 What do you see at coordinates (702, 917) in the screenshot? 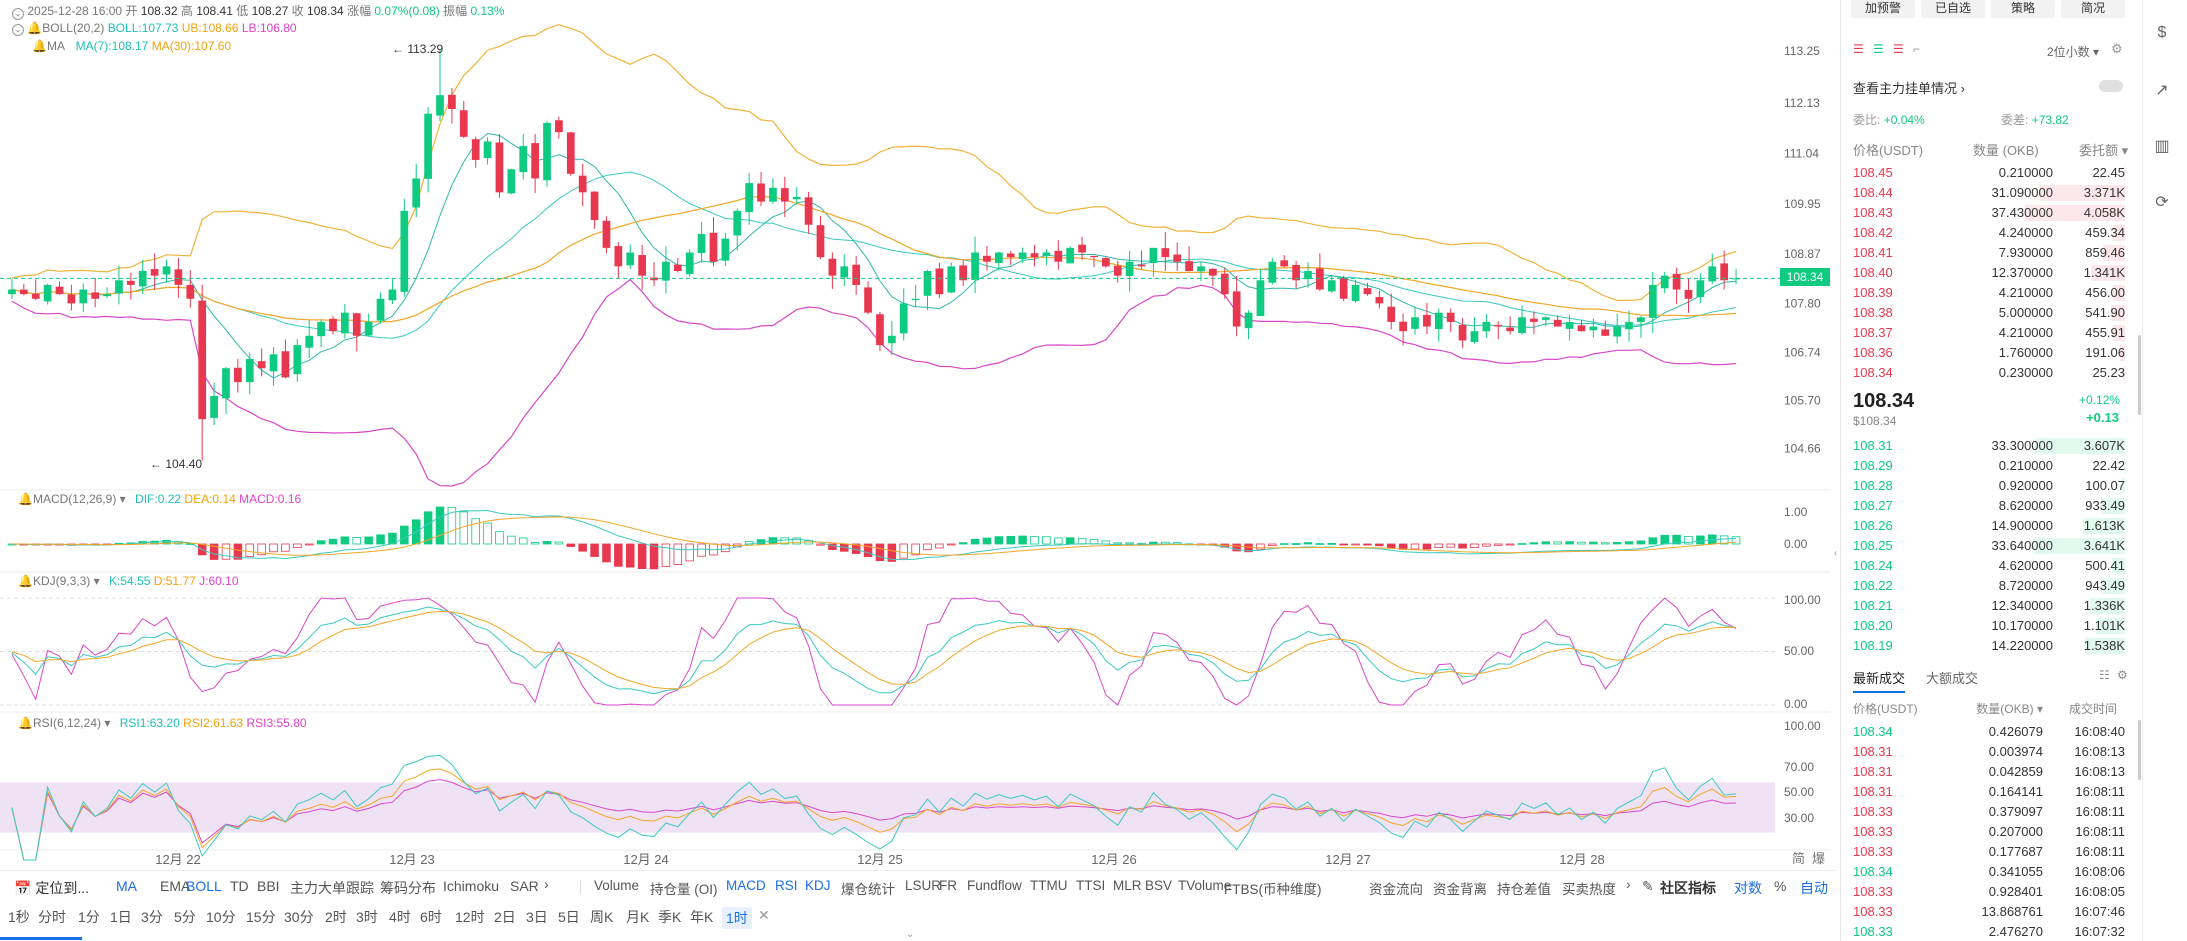
I see `period-20: 年K` at bounding box center [702, 917].